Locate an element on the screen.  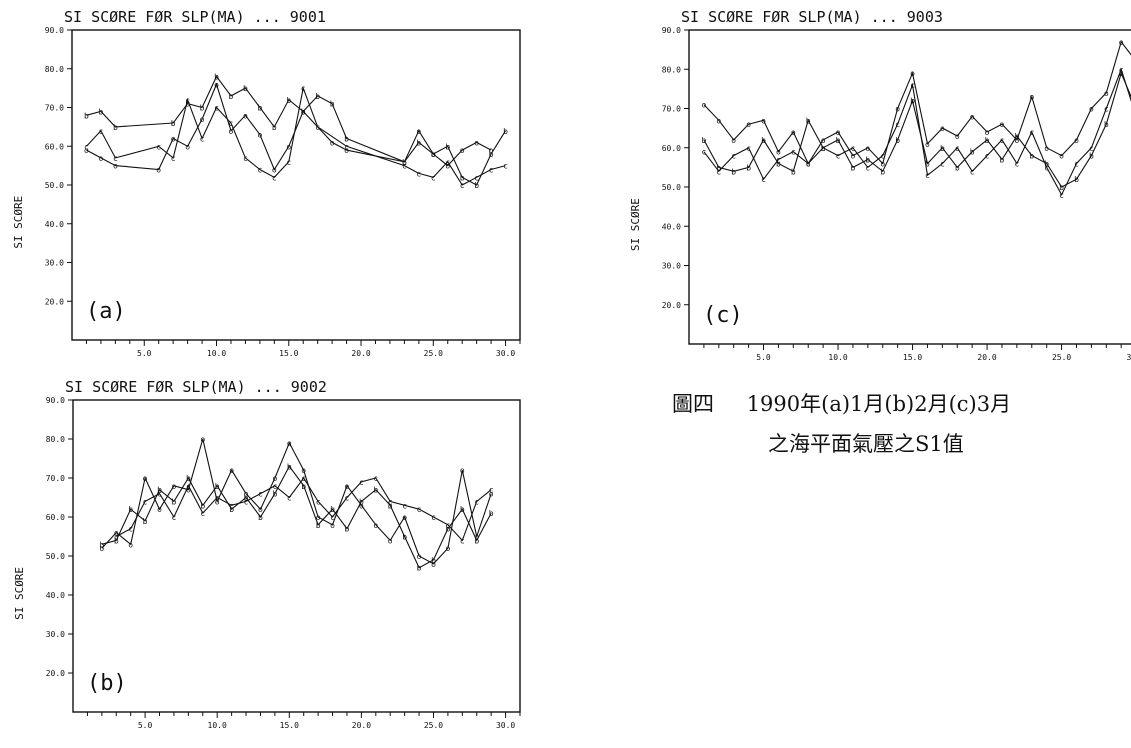
y-tick-label: 60.0 is located at coordinates (55, 517).